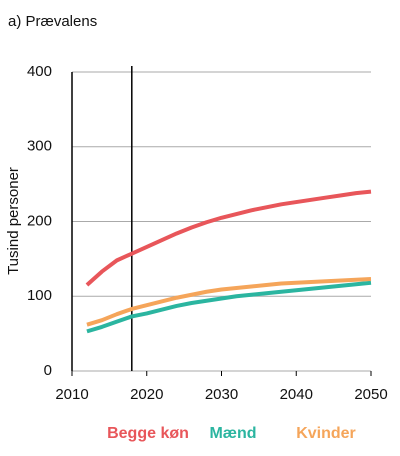 The width and height of the screenshot is (400, 456). What do you see at coordinates (370, 394) in the screenshot?
I see `x-tick-label: 2050` at bounding box center [370, 394].